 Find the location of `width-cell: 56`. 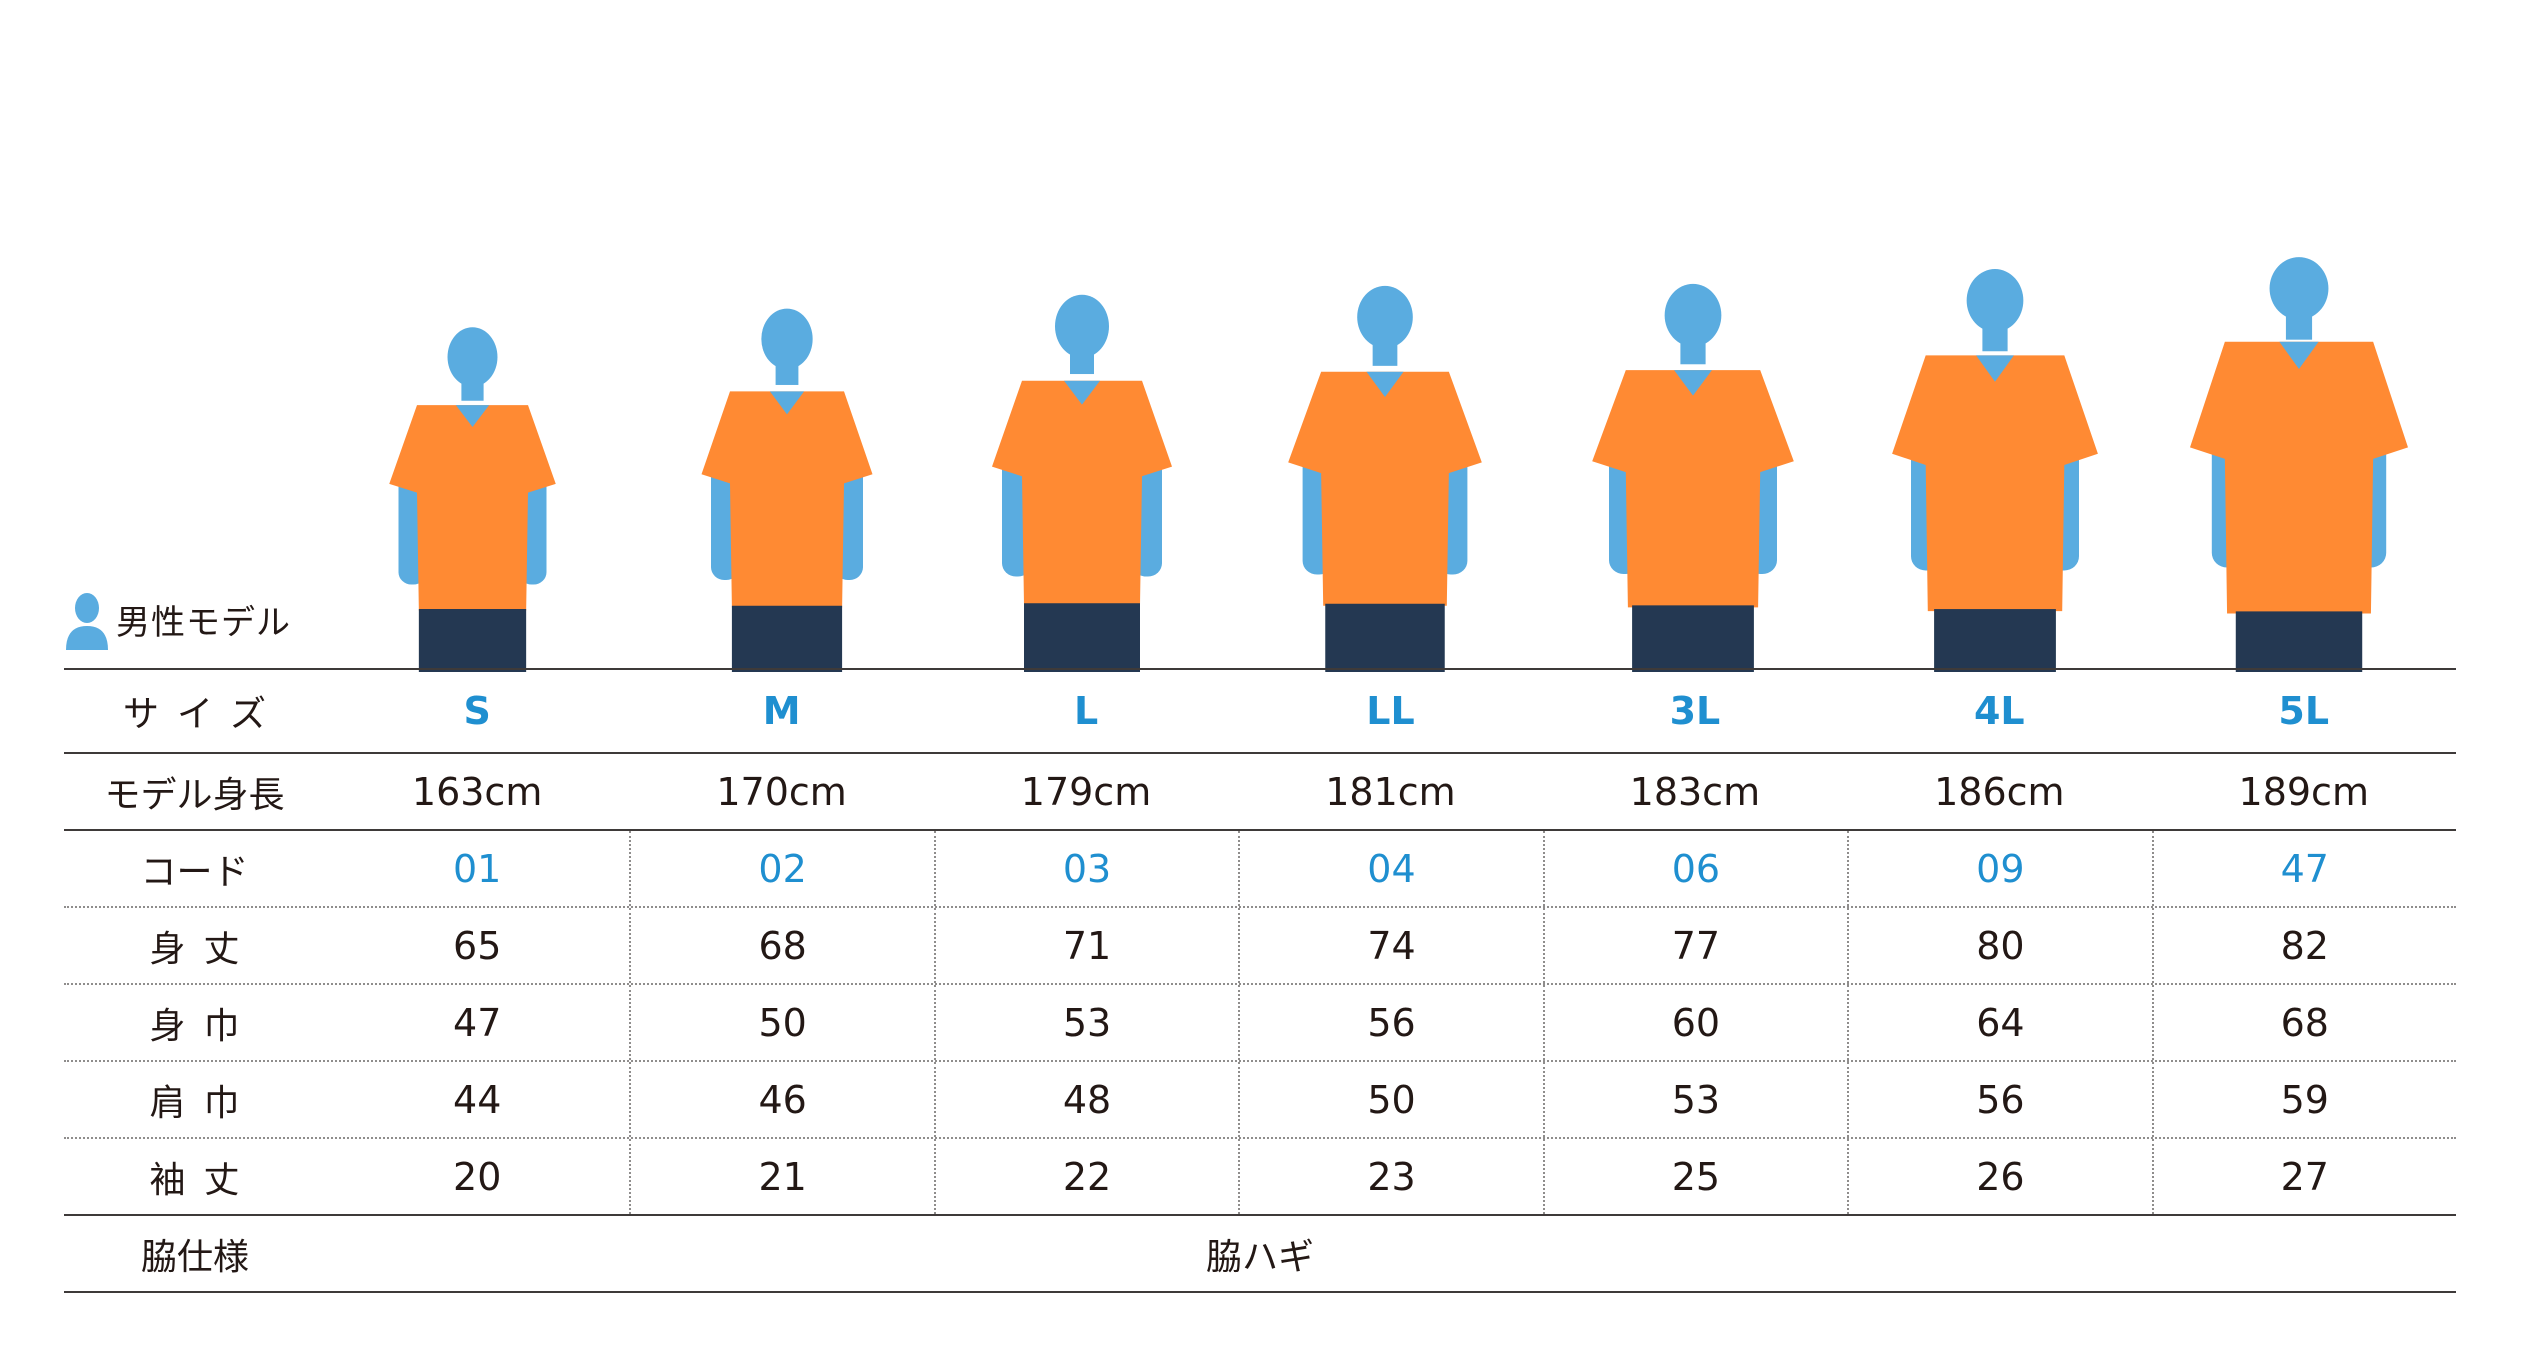

width-cell: 56 is located at coordinates (1390, 1022).